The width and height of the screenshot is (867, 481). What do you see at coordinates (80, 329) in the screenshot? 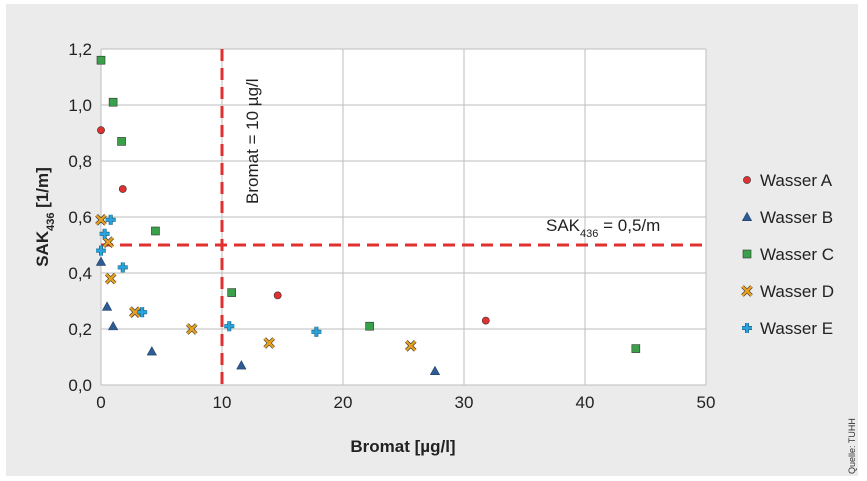
I see `y-tick-label: 0,2` at bounding box center [80, 329].